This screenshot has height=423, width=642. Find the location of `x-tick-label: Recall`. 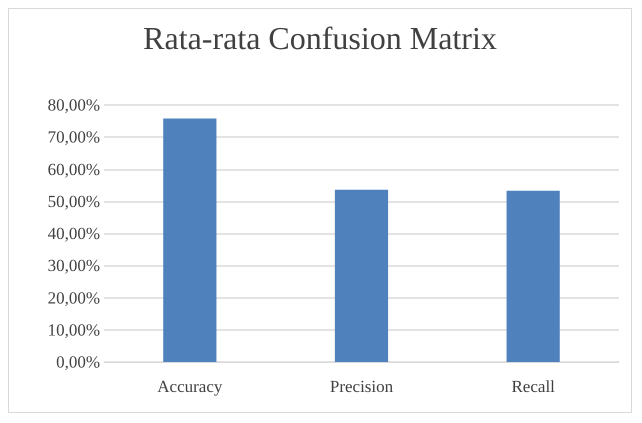

x-tick-label: Recall is located at coordinates (533, 386).